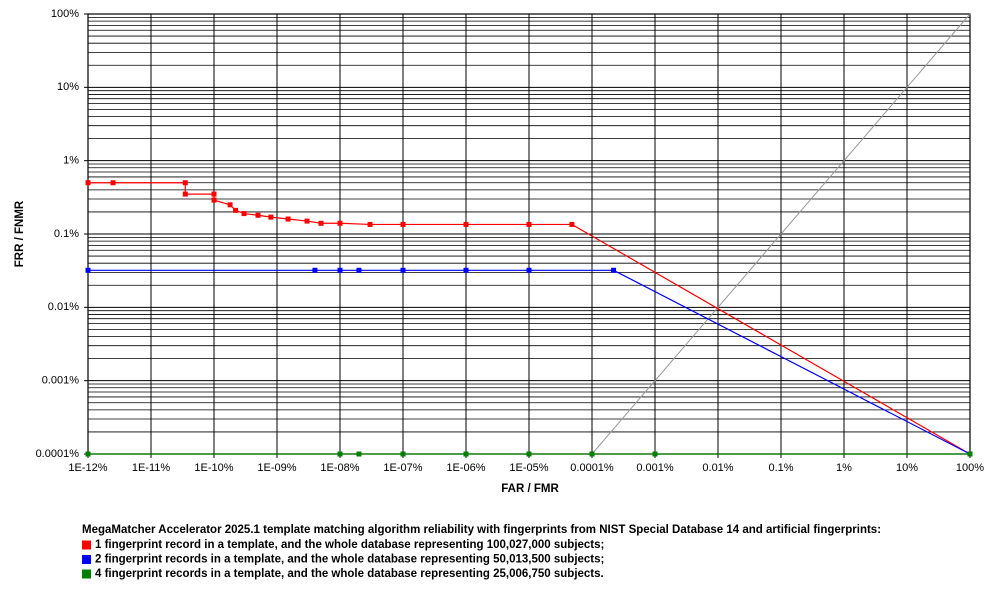 This screenshot has height=600, width=1000. What do you see at coordinates (213, 468) in the screenshot?
I see `x-tick-label: 1E-10%` at bounding box center [213, 468].